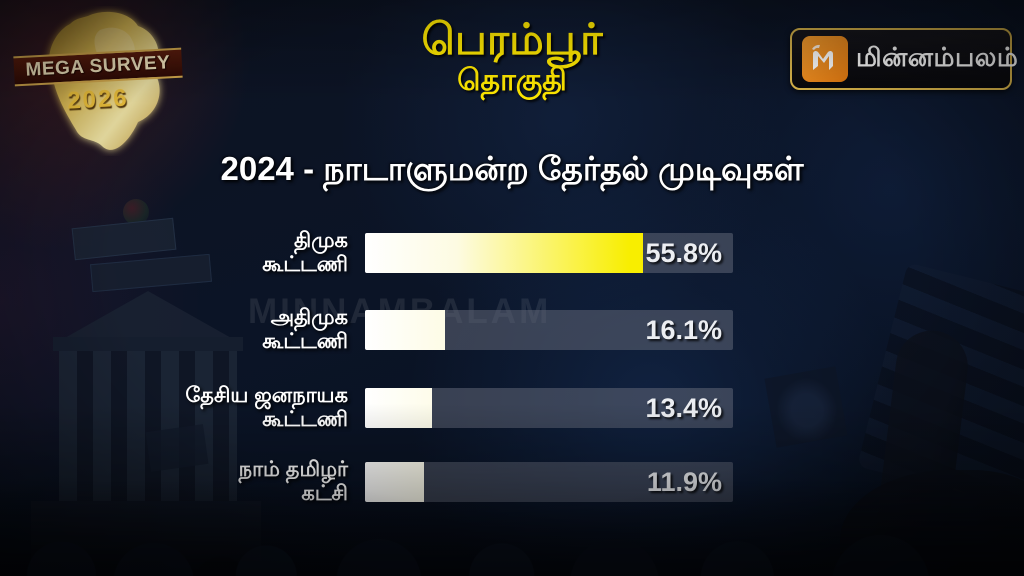  What do you see at coordinates (549, 482) in the screenshot?
I see `bar-track: 11.9%` at bounding box center [549, 482].